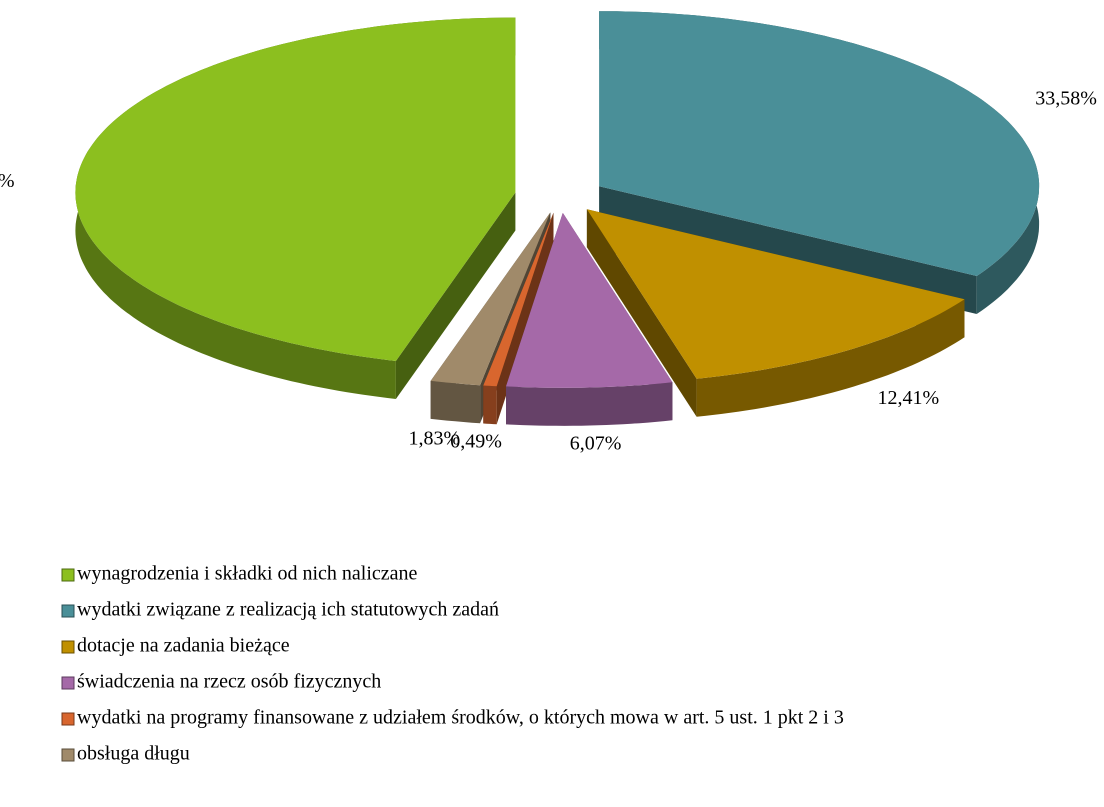 The width and height of the screenshot is (1104, 807). I want to click on data-label: 45,62%, so click(7, 181).